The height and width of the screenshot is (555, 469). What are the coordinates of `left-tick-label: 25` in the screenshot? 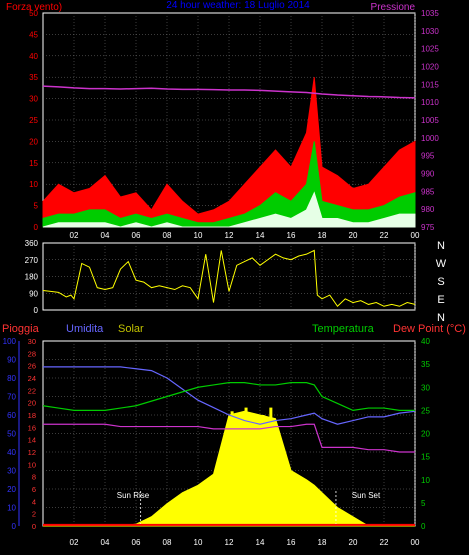 It's located at (33, 120).